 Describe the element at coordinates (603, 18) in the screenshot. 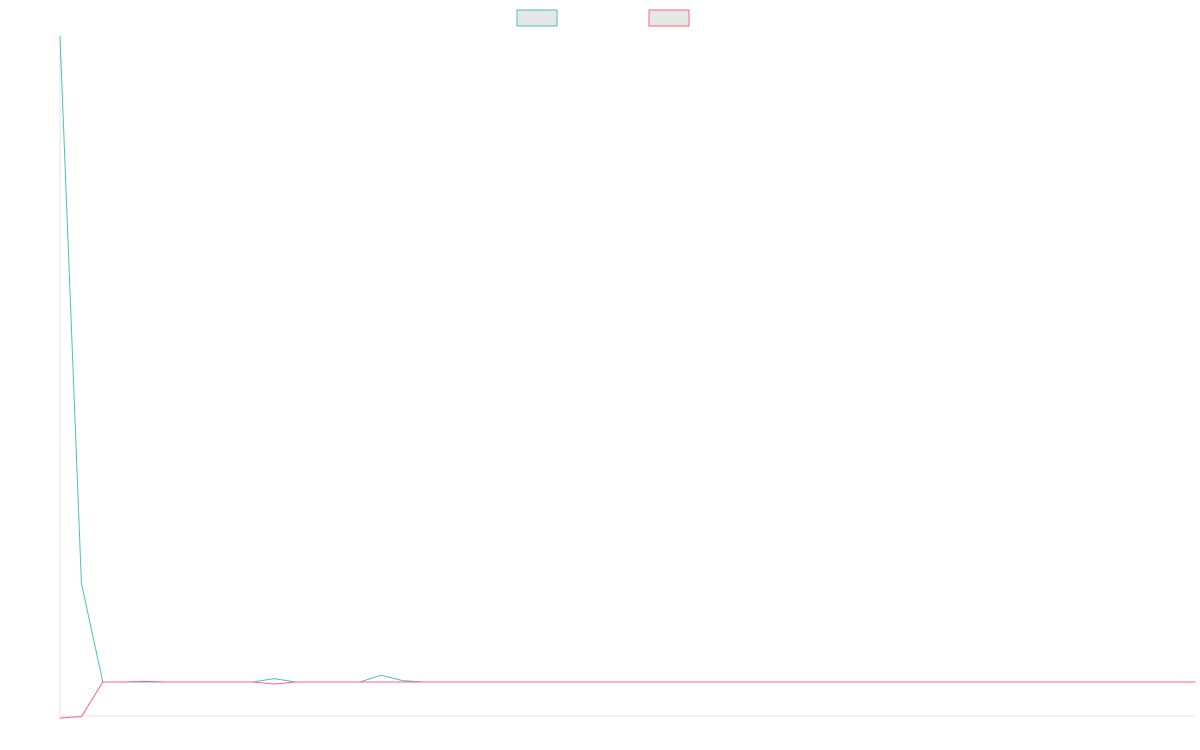

I see `legend` at that location.